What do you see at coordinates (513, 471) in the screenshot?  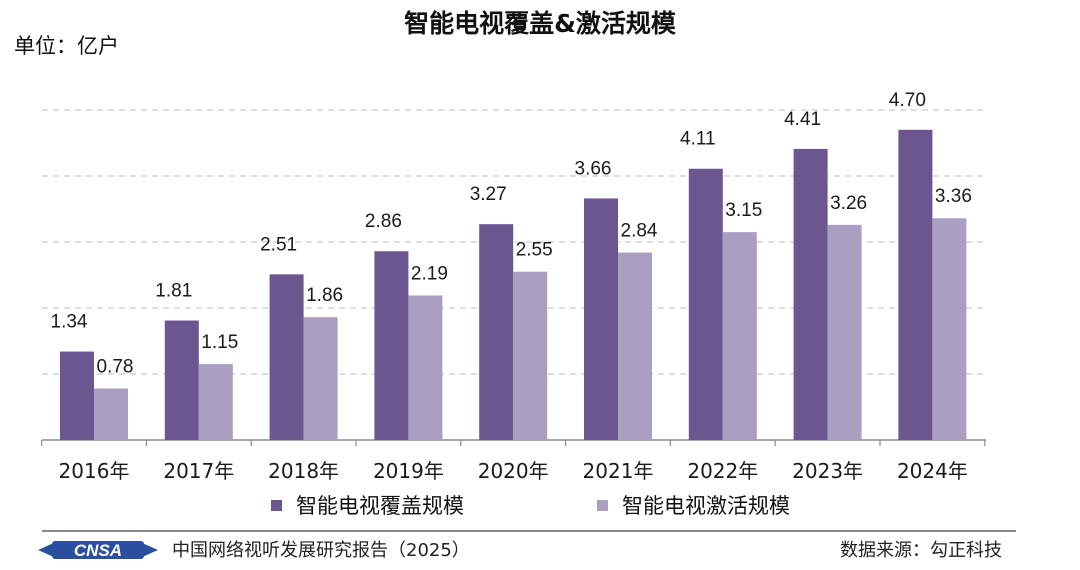 I see `x-tick-label: 2020年` at bounding box center [513, 471].